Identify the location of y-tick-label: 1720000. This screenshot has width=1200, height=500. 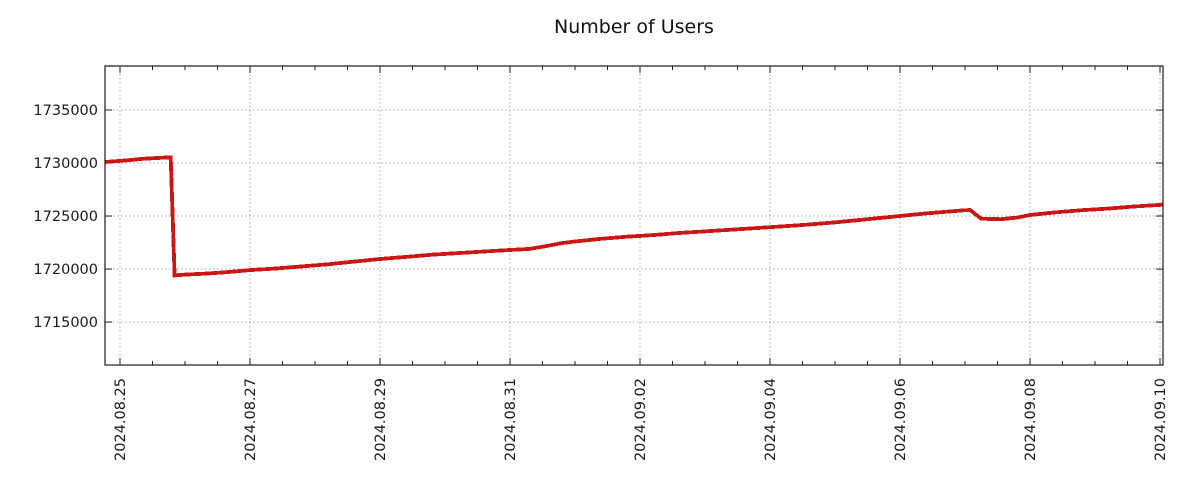
(65, 270).